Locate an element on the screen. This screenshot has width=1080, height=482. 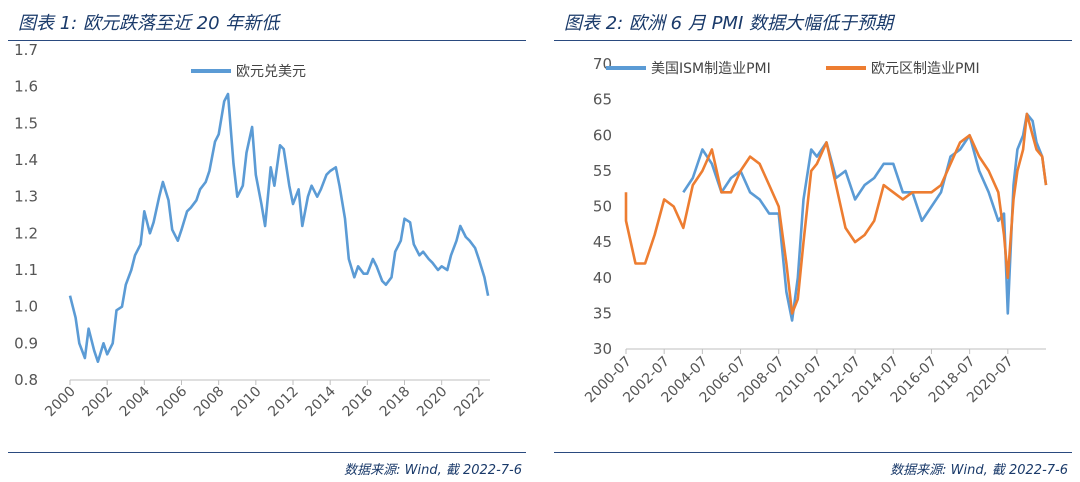
figure-2-title: 图表 2: 欧洲 6 月 PMI 数据大幅低于预期 is located at coordinates (728, 23).